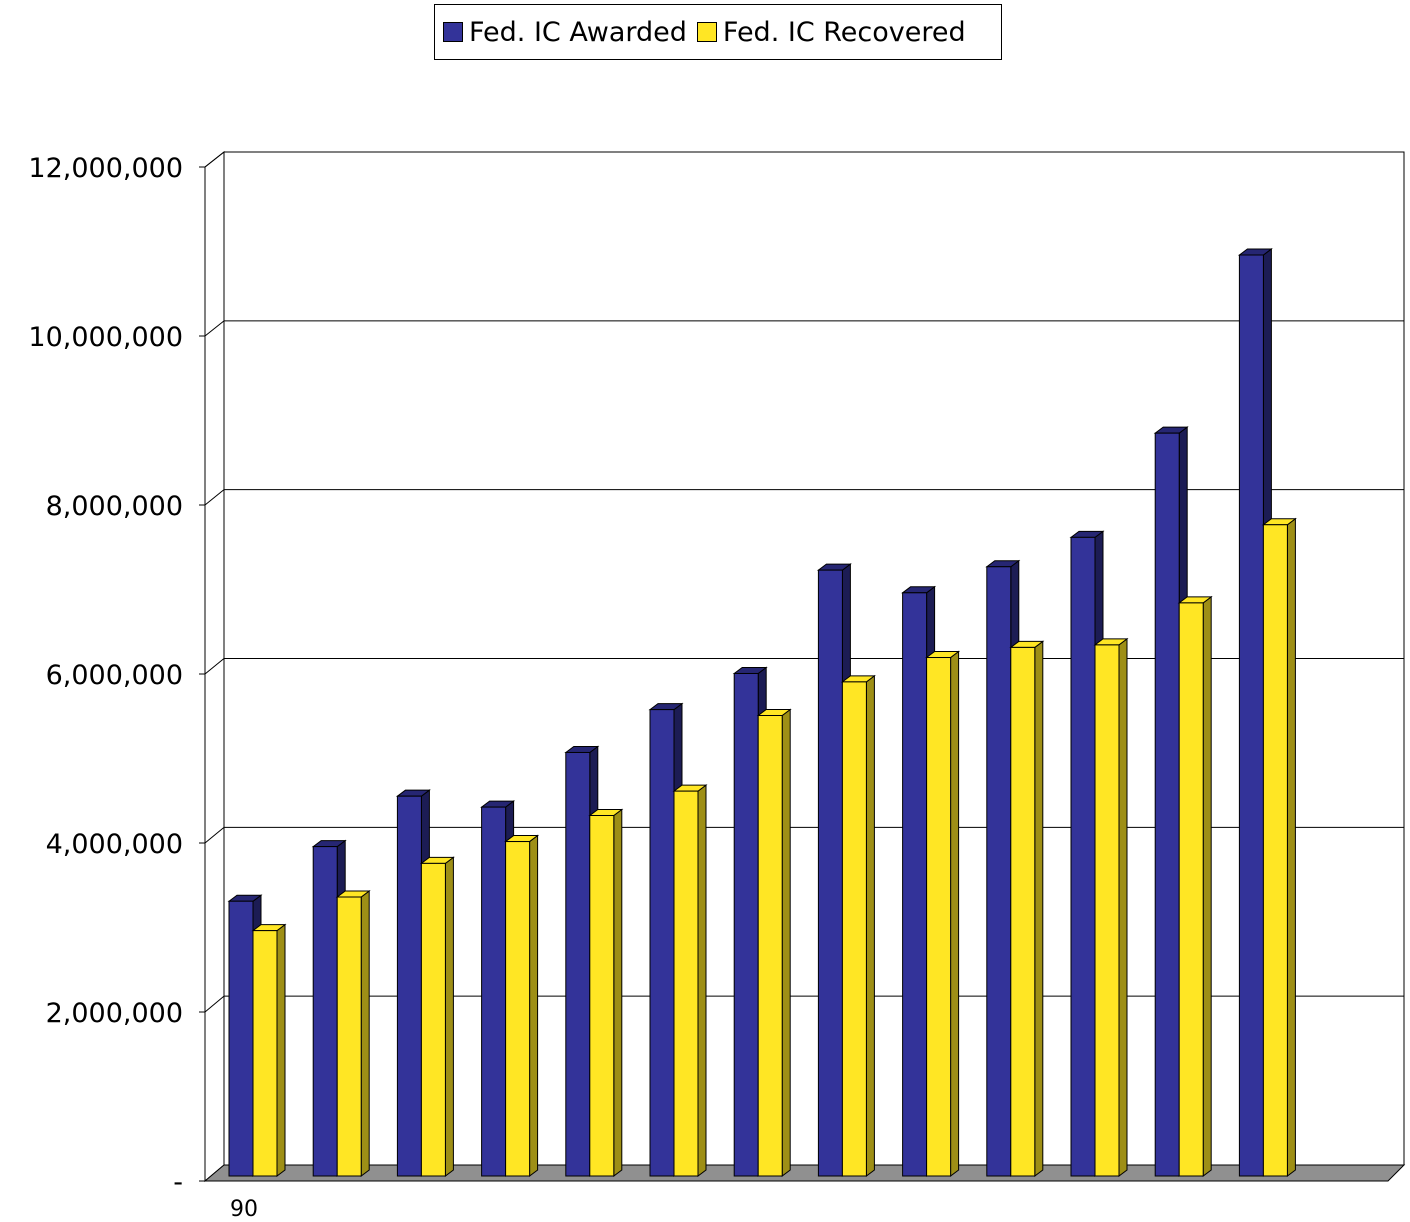 This screenshot has width=1410, height=1222. I want to click on legend-item-awarded: Fed. IC Awarded, so click(565, 32).